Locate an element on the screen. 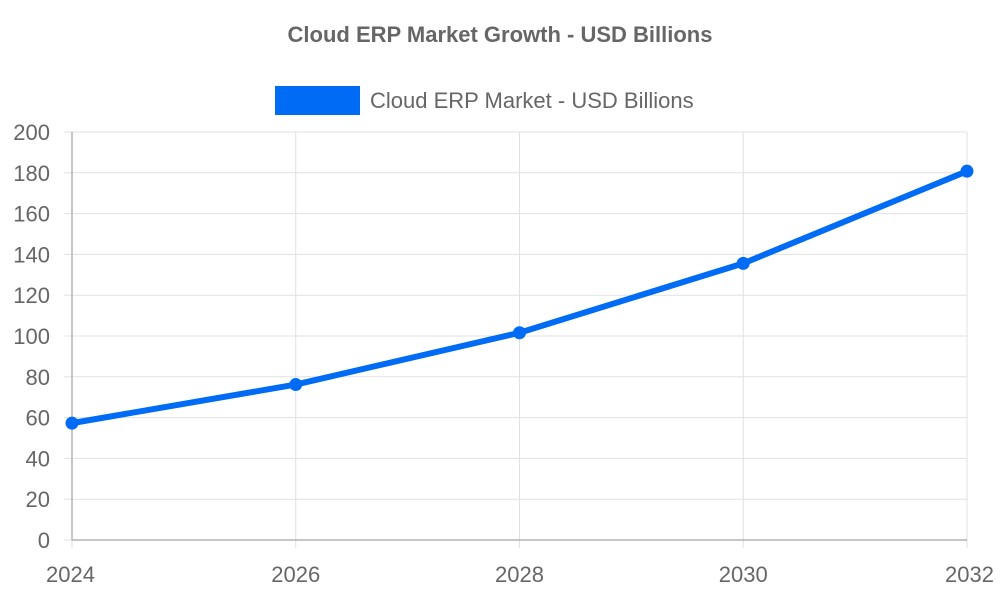 This screenshot has width=1000, height=600. y-tick-label: 160 is located at coordinates (31, 214).